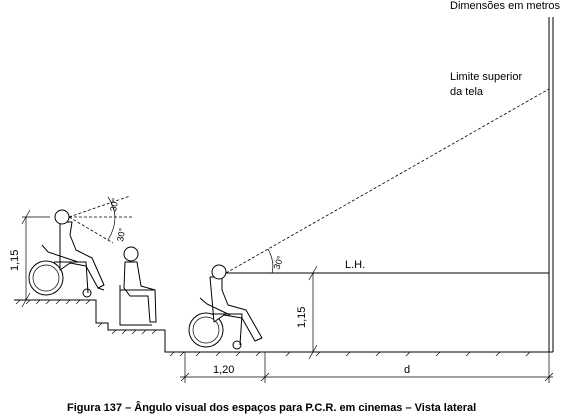  What do you see at coordinates (35, 258) in the screenshot?
I see `eye-height-dimension-upper` at bounding box center [35, 258].